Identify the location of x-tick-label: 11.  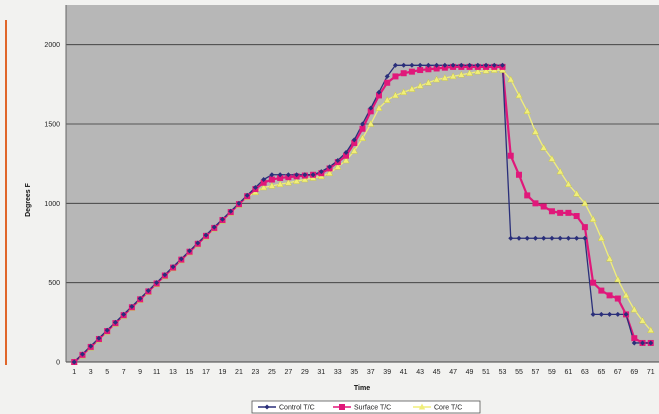
(156, 372).